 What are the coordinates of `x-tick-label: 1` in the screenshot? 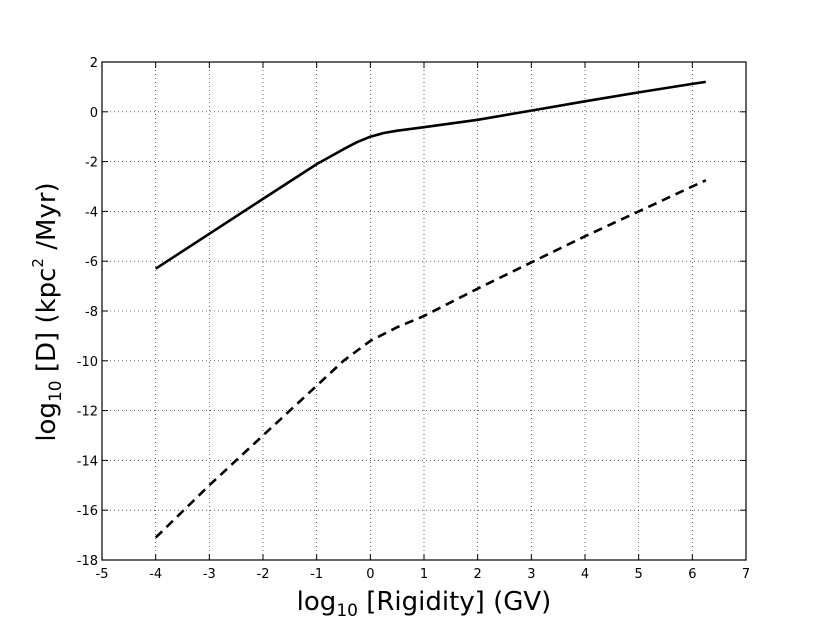 It's located at (424, 574).